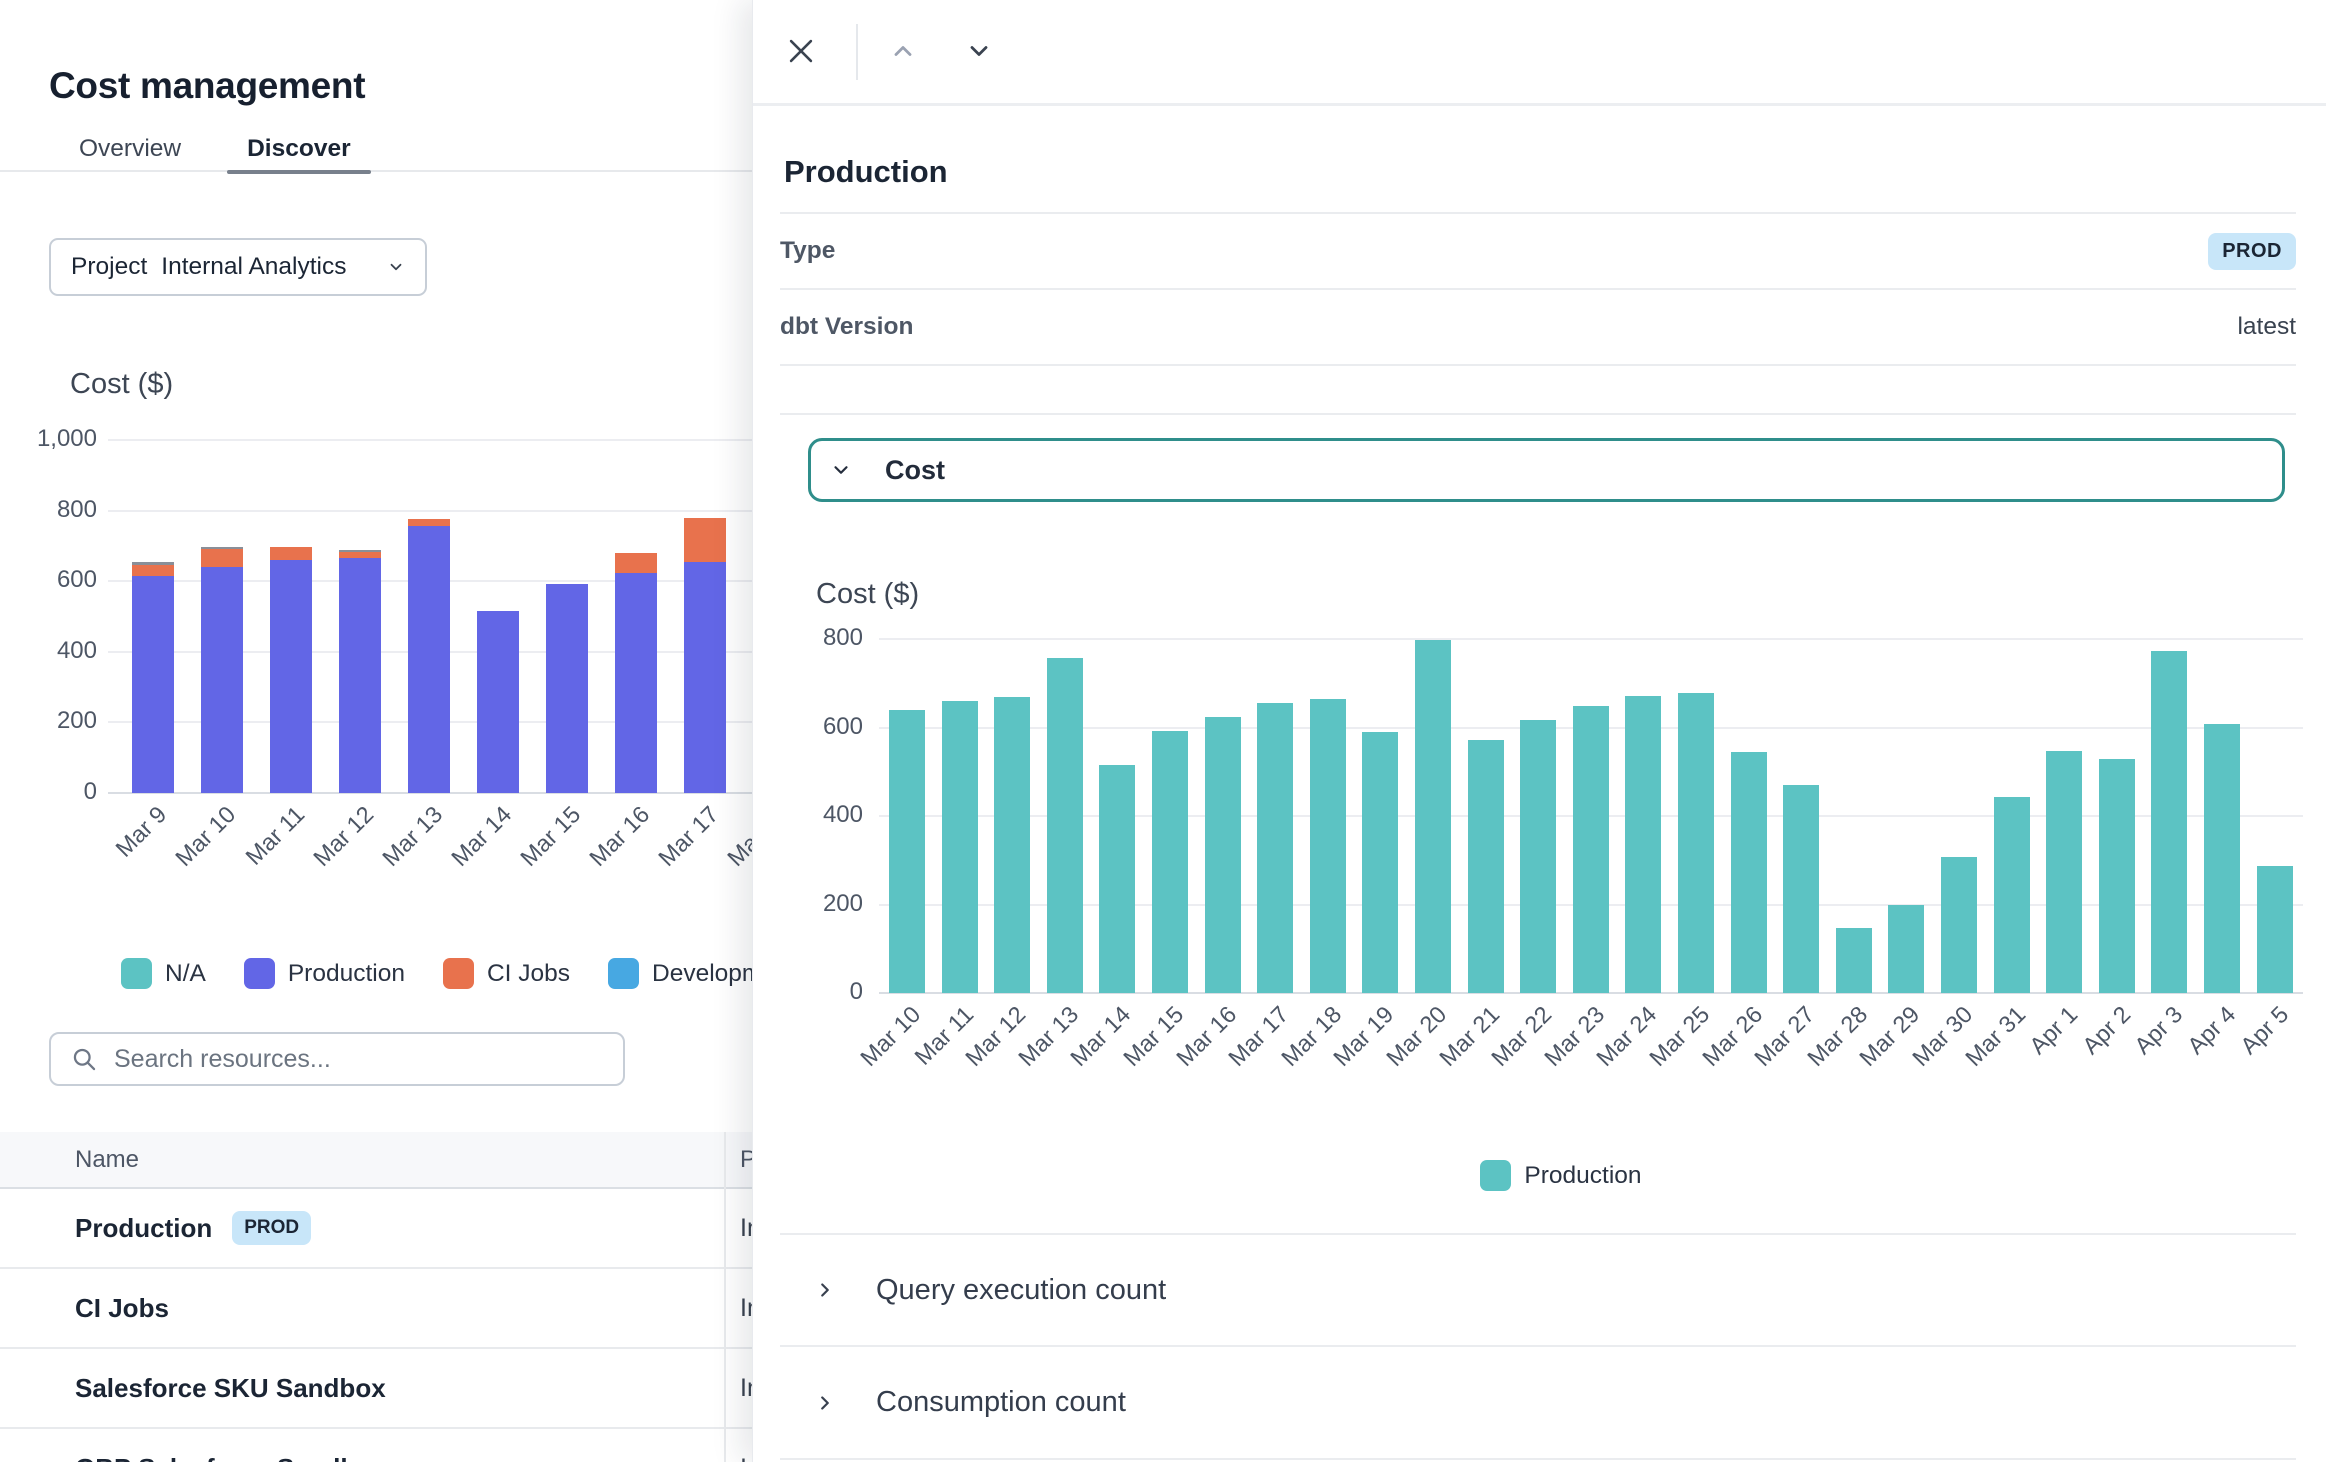 Image resolution: width=2326 pixels, height=1462 pixels. Describe the element at coordinates (222, 548) in the screenshot. I see `bar-n-a-mar10` at that location.